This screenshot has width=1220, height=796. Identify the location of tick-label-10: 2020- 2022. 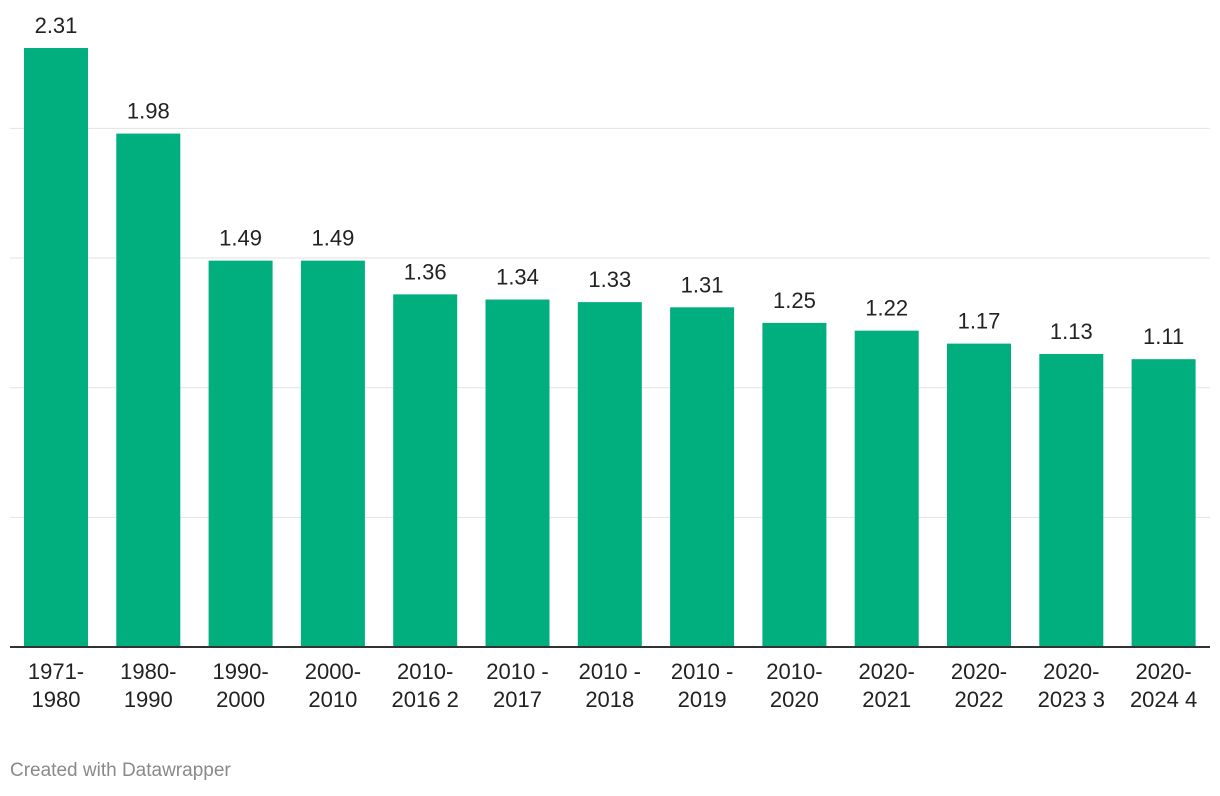
(979, 685).